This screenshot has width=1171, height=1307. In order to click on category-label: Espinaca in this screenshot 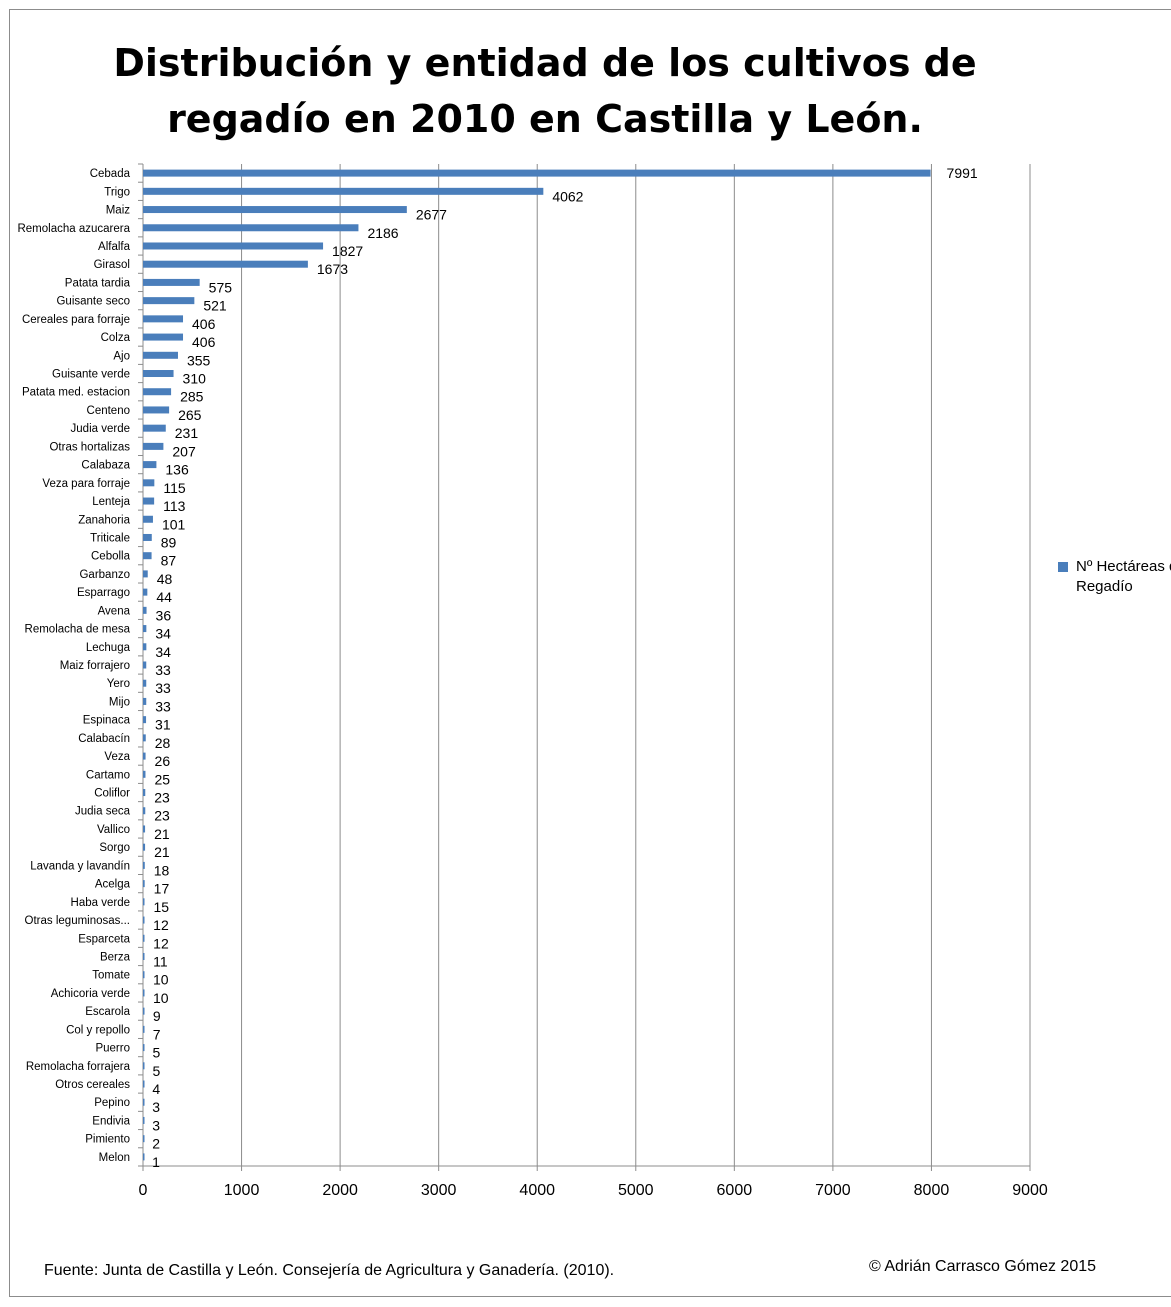, I will do `click(107, 721)`.